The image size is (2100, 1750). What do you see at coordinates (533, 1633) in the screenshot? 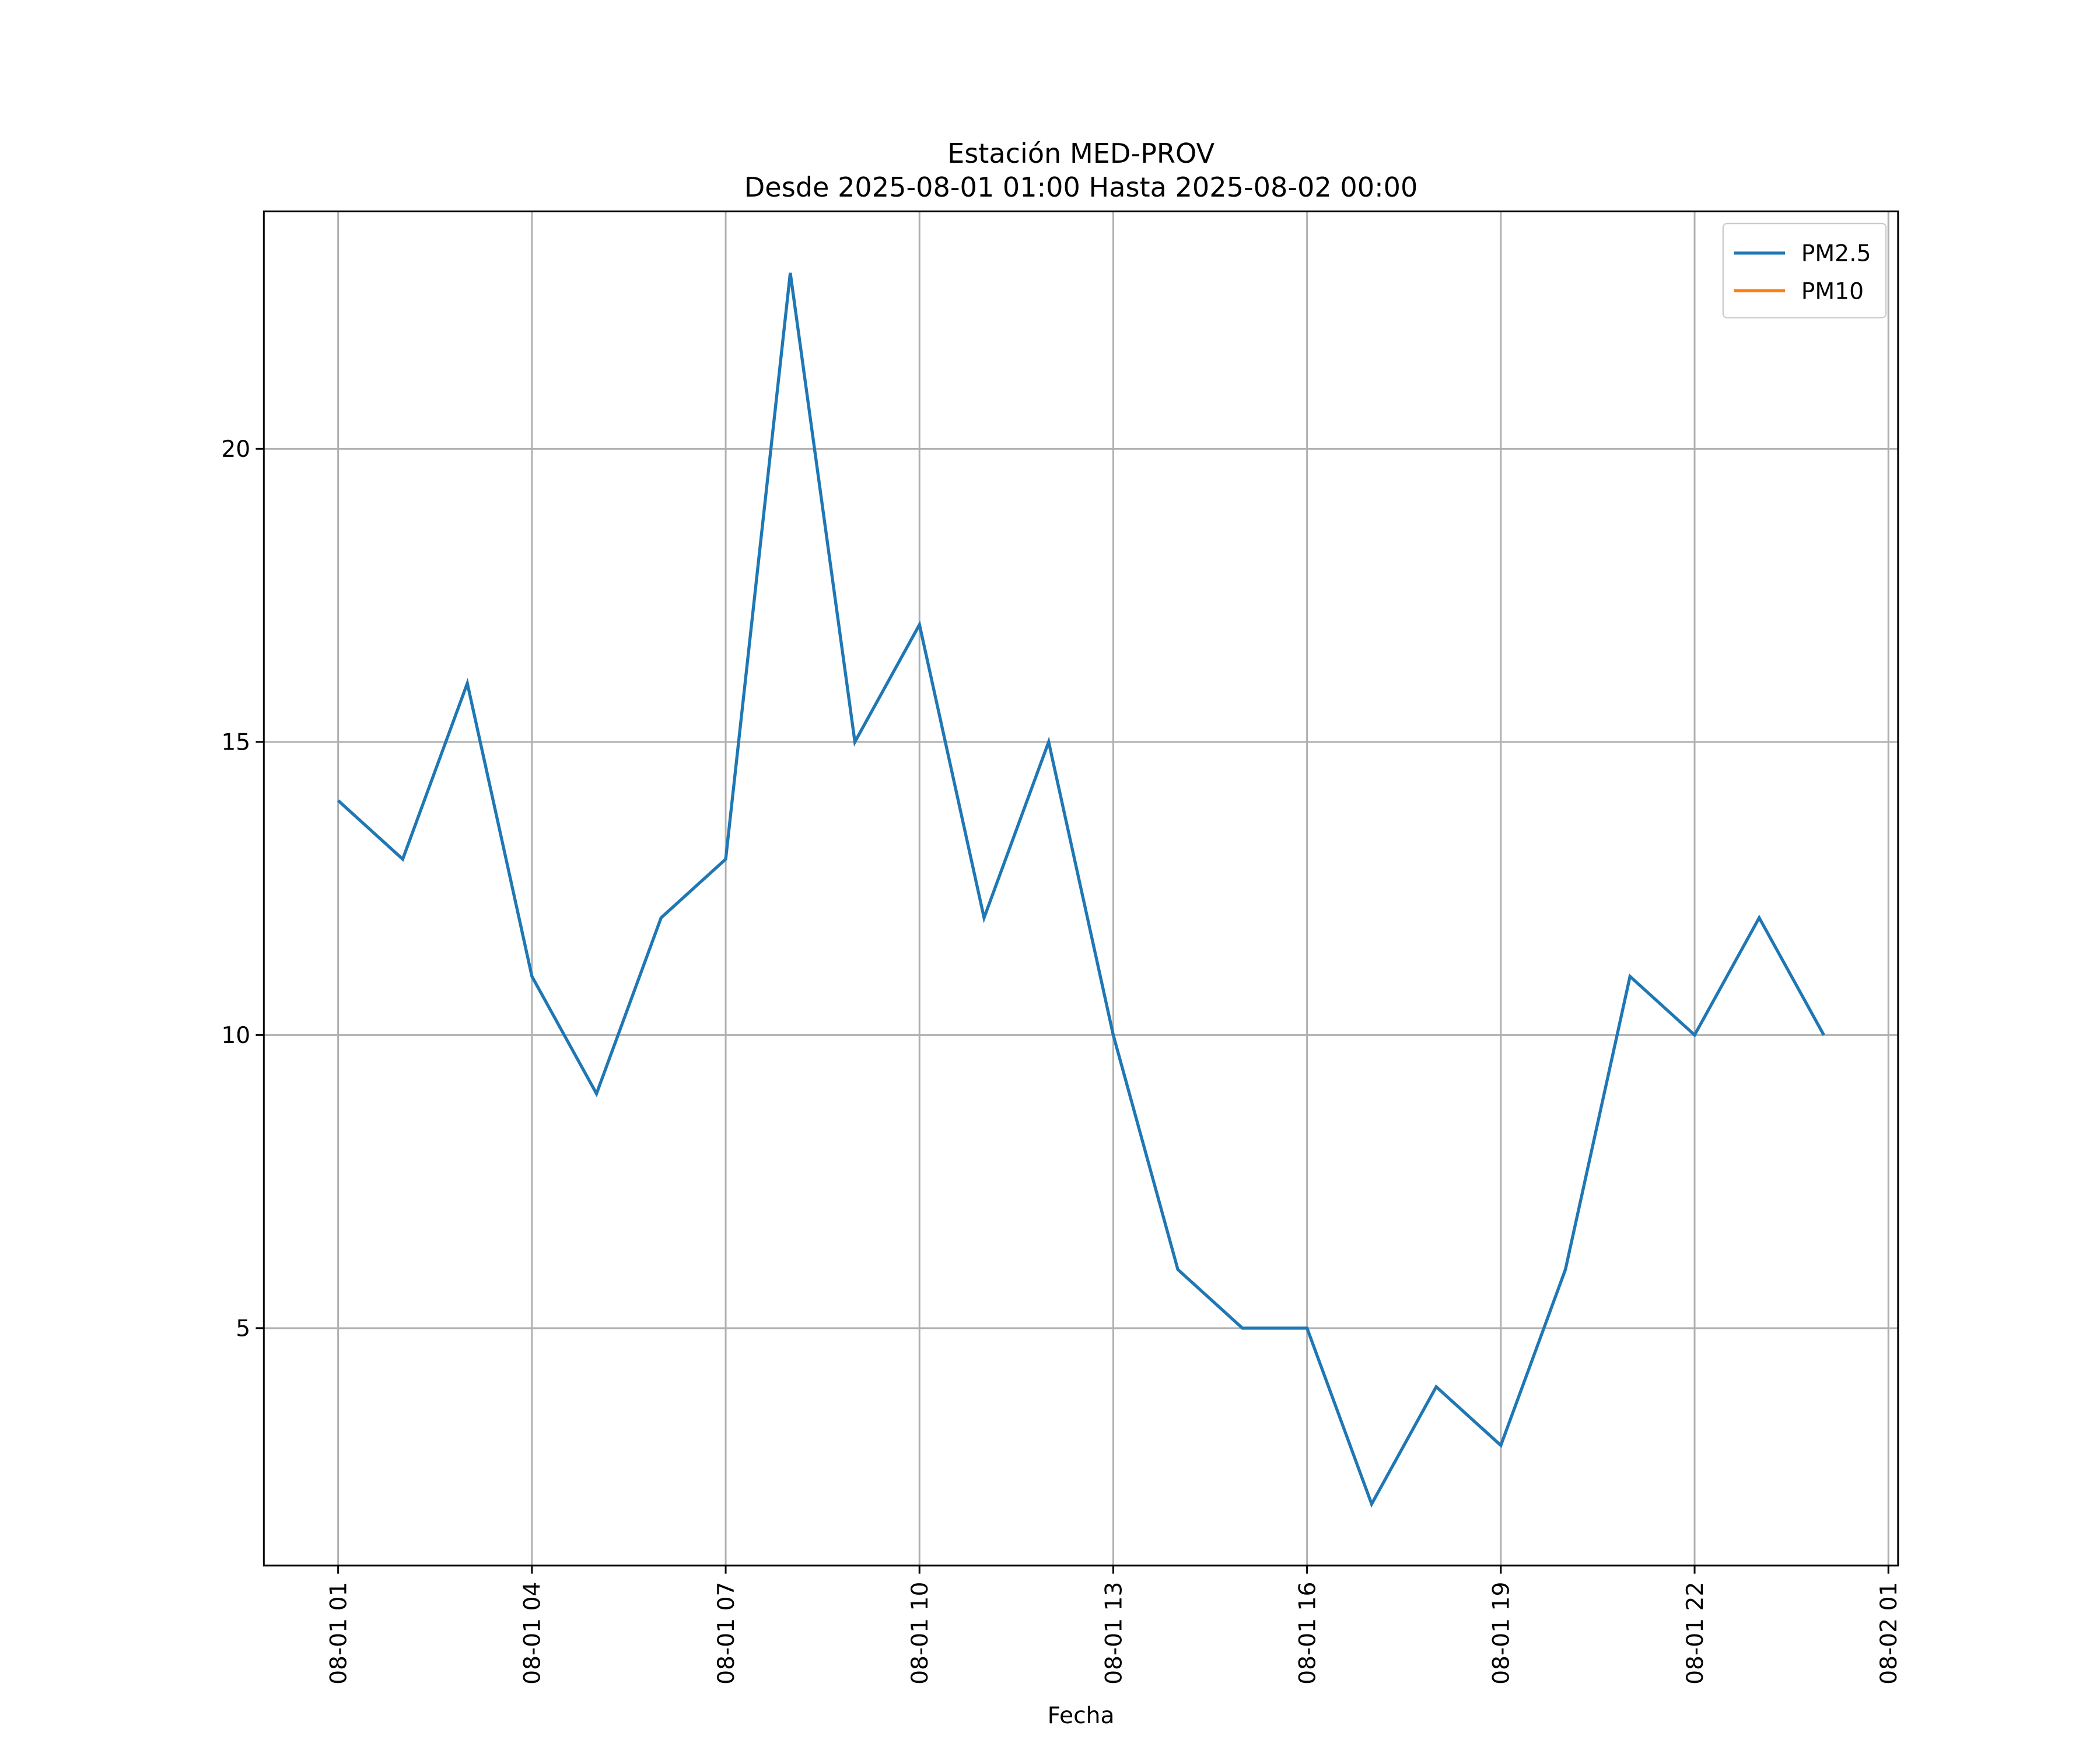
I see `x-tick-label: 08-01 04` at bounding box center [533, 1633].